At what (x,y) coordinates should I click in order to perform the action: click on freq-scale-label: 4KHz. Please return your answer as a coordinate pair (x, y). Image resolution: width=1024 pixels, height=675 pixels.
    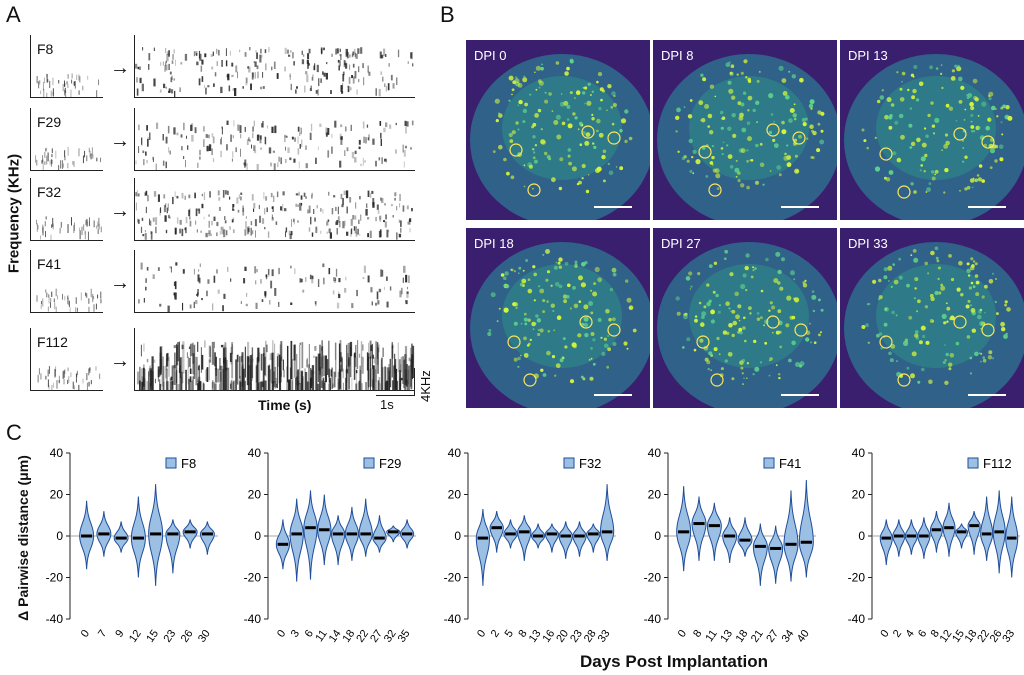
    Looking at the image, I should click on (425, 386).